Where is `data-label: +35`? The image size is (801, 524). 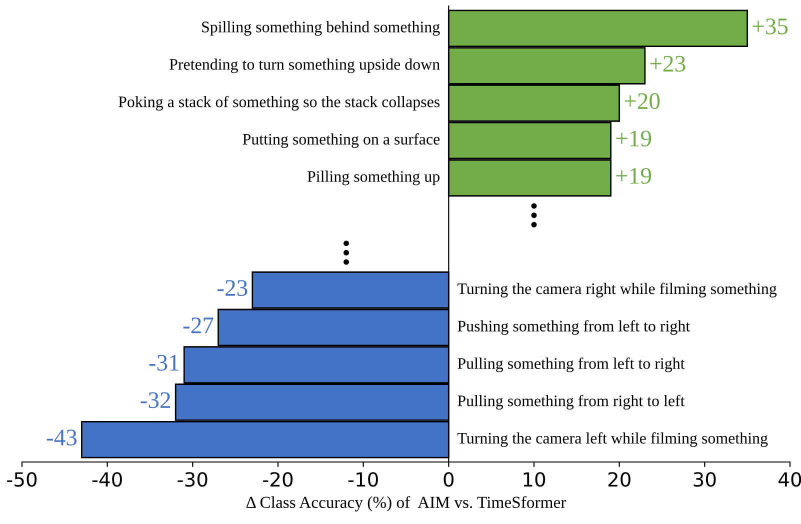 data-label: +35 is located at coordinates (770, 26).